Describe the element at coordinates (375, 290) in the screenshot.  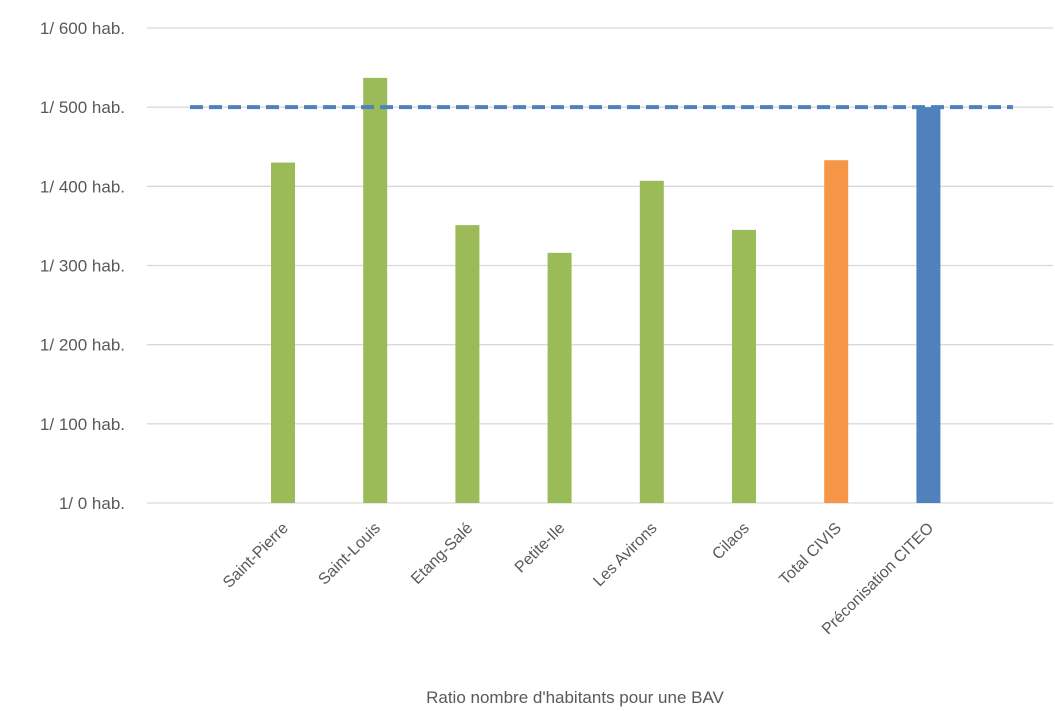
I see `bar-saint-louis` at that location.